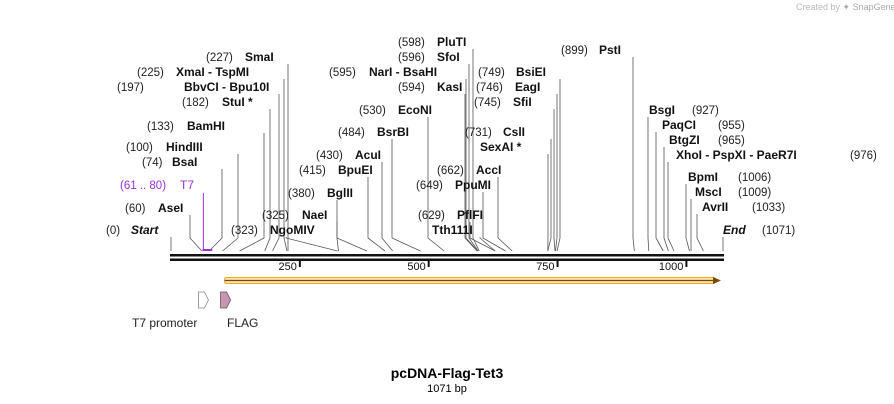  Describe the element at coordinates (754, 193) in the screenshot. I see `site-position: (1009)` at that location.